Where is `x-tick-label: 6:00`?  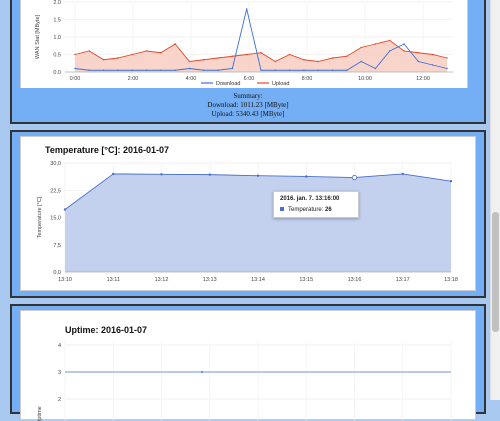 x-tick-label: 6:00 is located at coordinates (249, 79).